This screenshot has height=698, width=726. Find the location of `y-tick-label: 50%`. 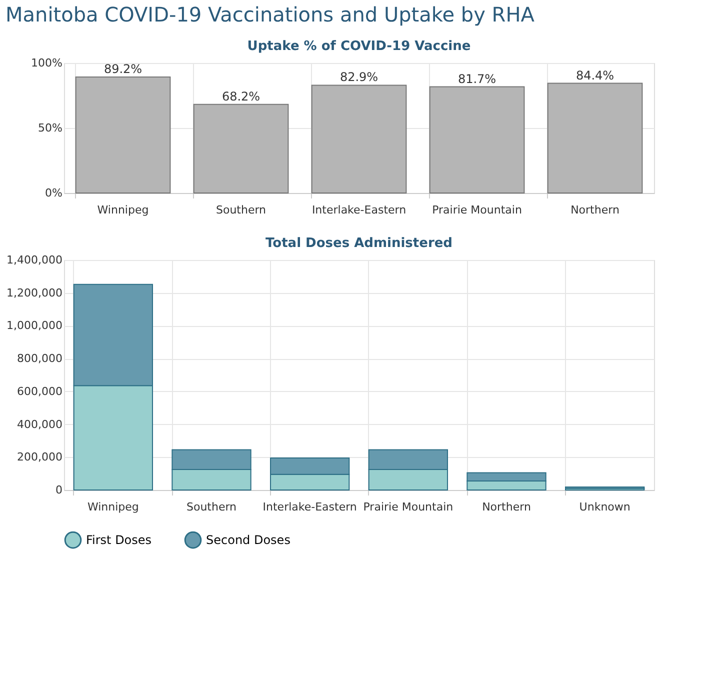

y-tick-label: 50% is located at coordinates (50, 128).